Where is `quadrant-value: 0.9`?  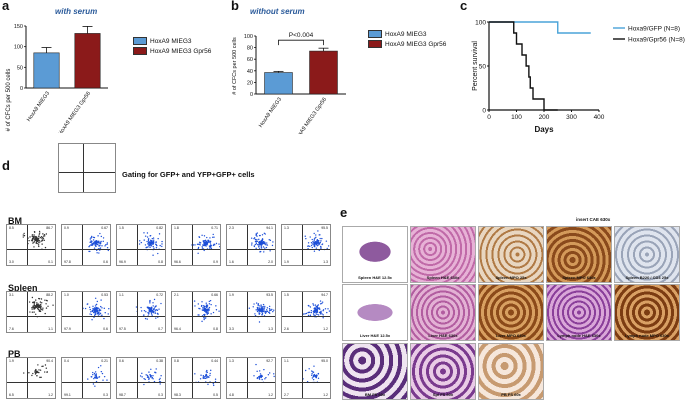 quadrant-value: 0.9 is located at coordinates (215, 262).